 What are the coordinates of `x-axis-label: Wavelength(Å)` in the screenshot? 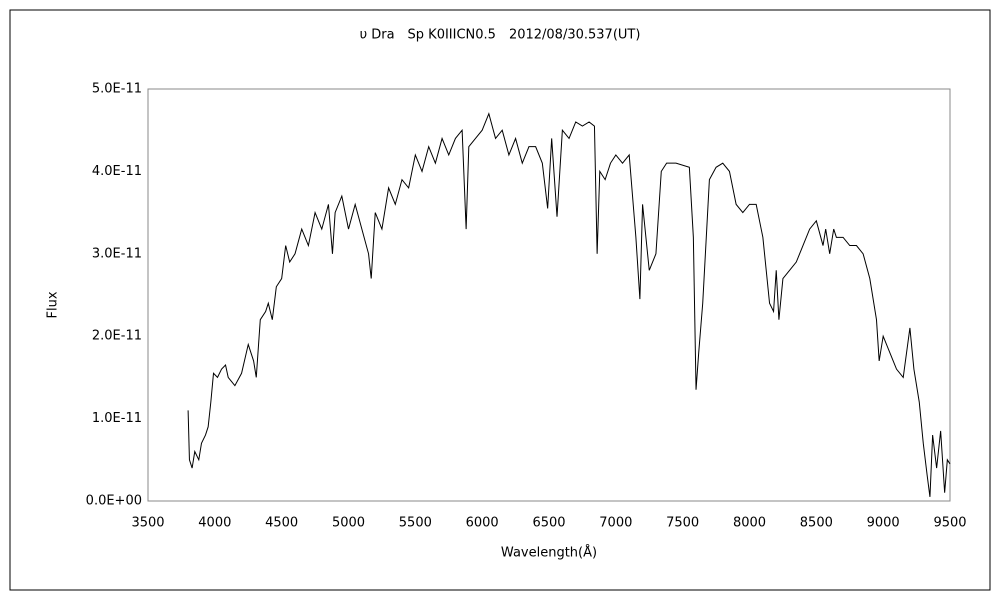 It's located at (549, 553).